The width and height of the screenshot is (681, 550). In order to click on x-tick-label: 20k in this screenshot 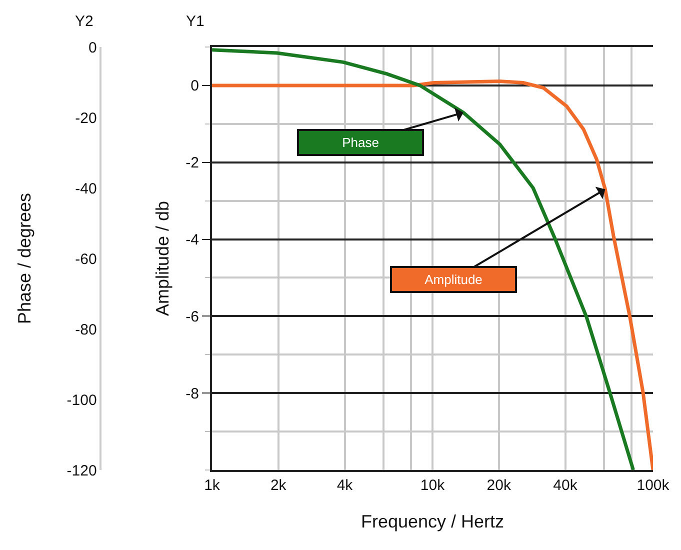, I will do `click(499, 485)`.